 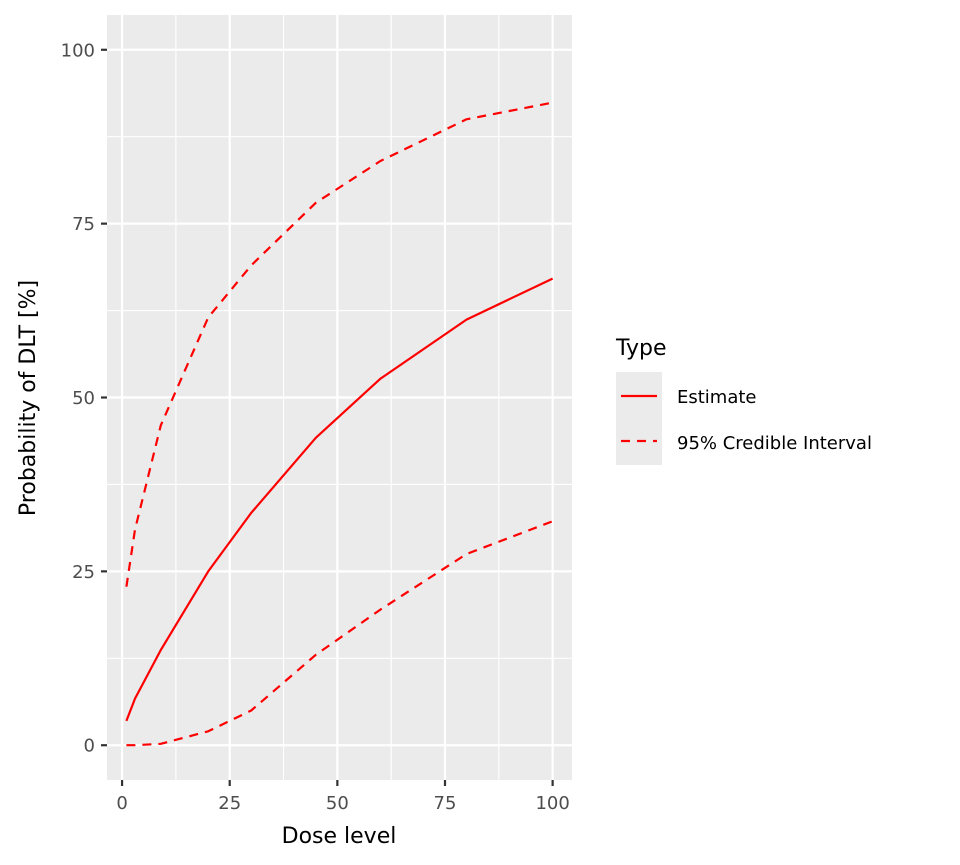 I want to click on ci-lower-line, so click(x=339, y=633).